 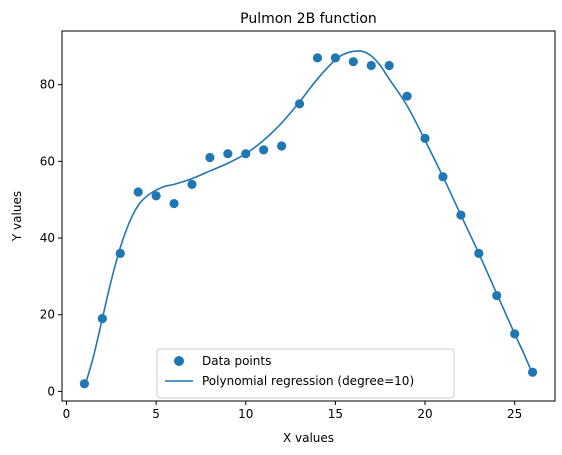 What do you see at coordinates (67, 414) in the screenshot?
I see `x-tick-label: 0` at bounding box center [67, 414].